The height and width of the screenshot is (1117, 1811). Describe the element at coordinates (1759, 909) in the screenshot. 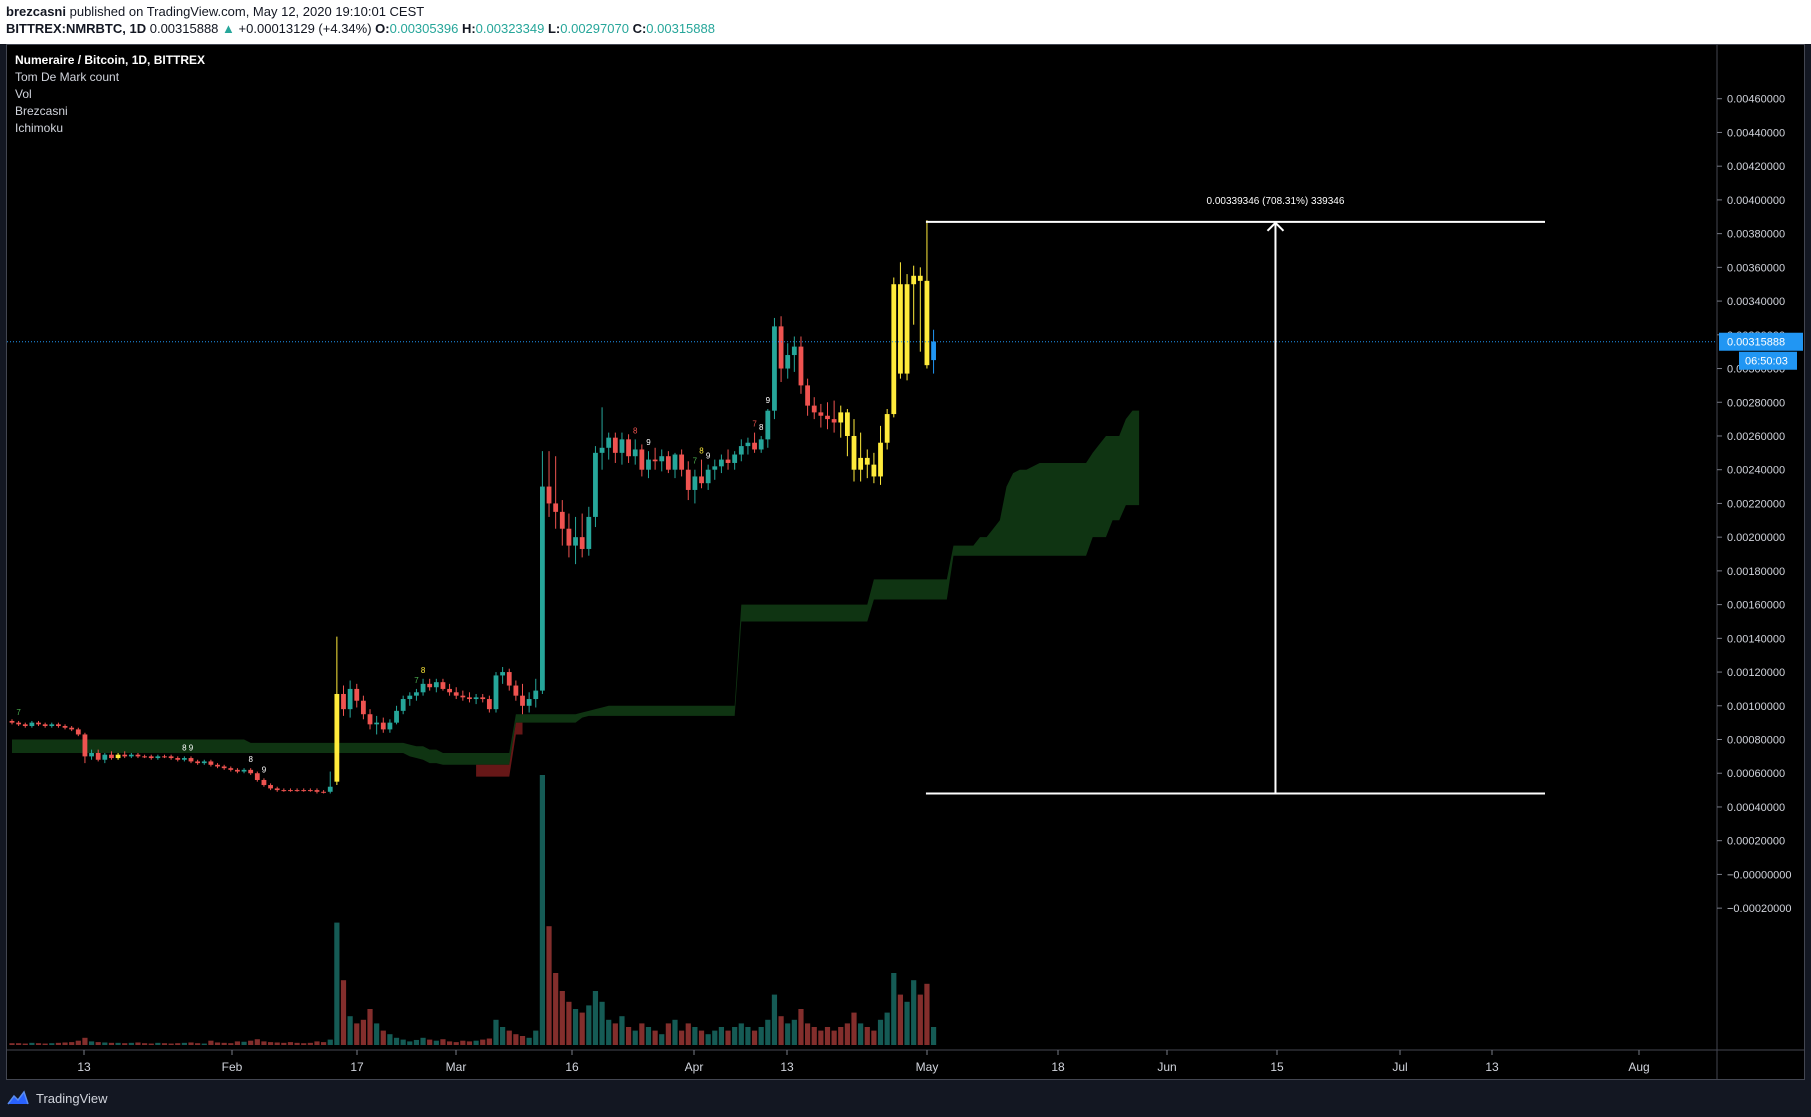

I see `price-tick-label: −0.00020000` at that location.